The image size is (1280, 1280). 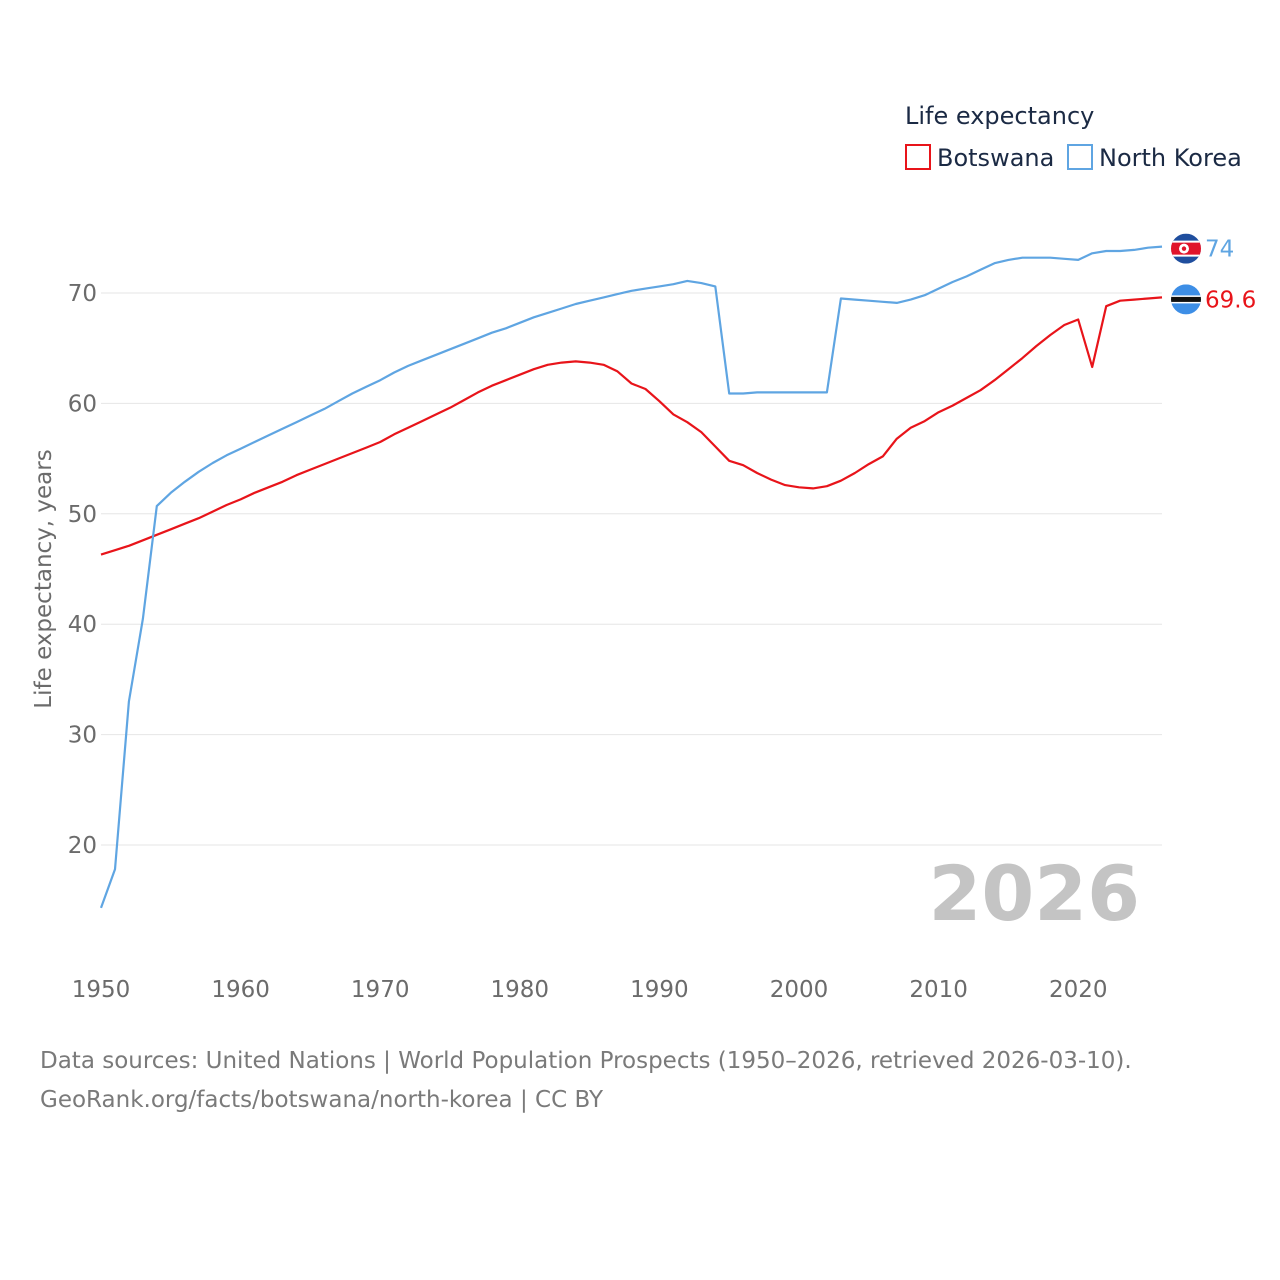 I want to click on y-tick-label-40: 40, so click(x=82, y=625).